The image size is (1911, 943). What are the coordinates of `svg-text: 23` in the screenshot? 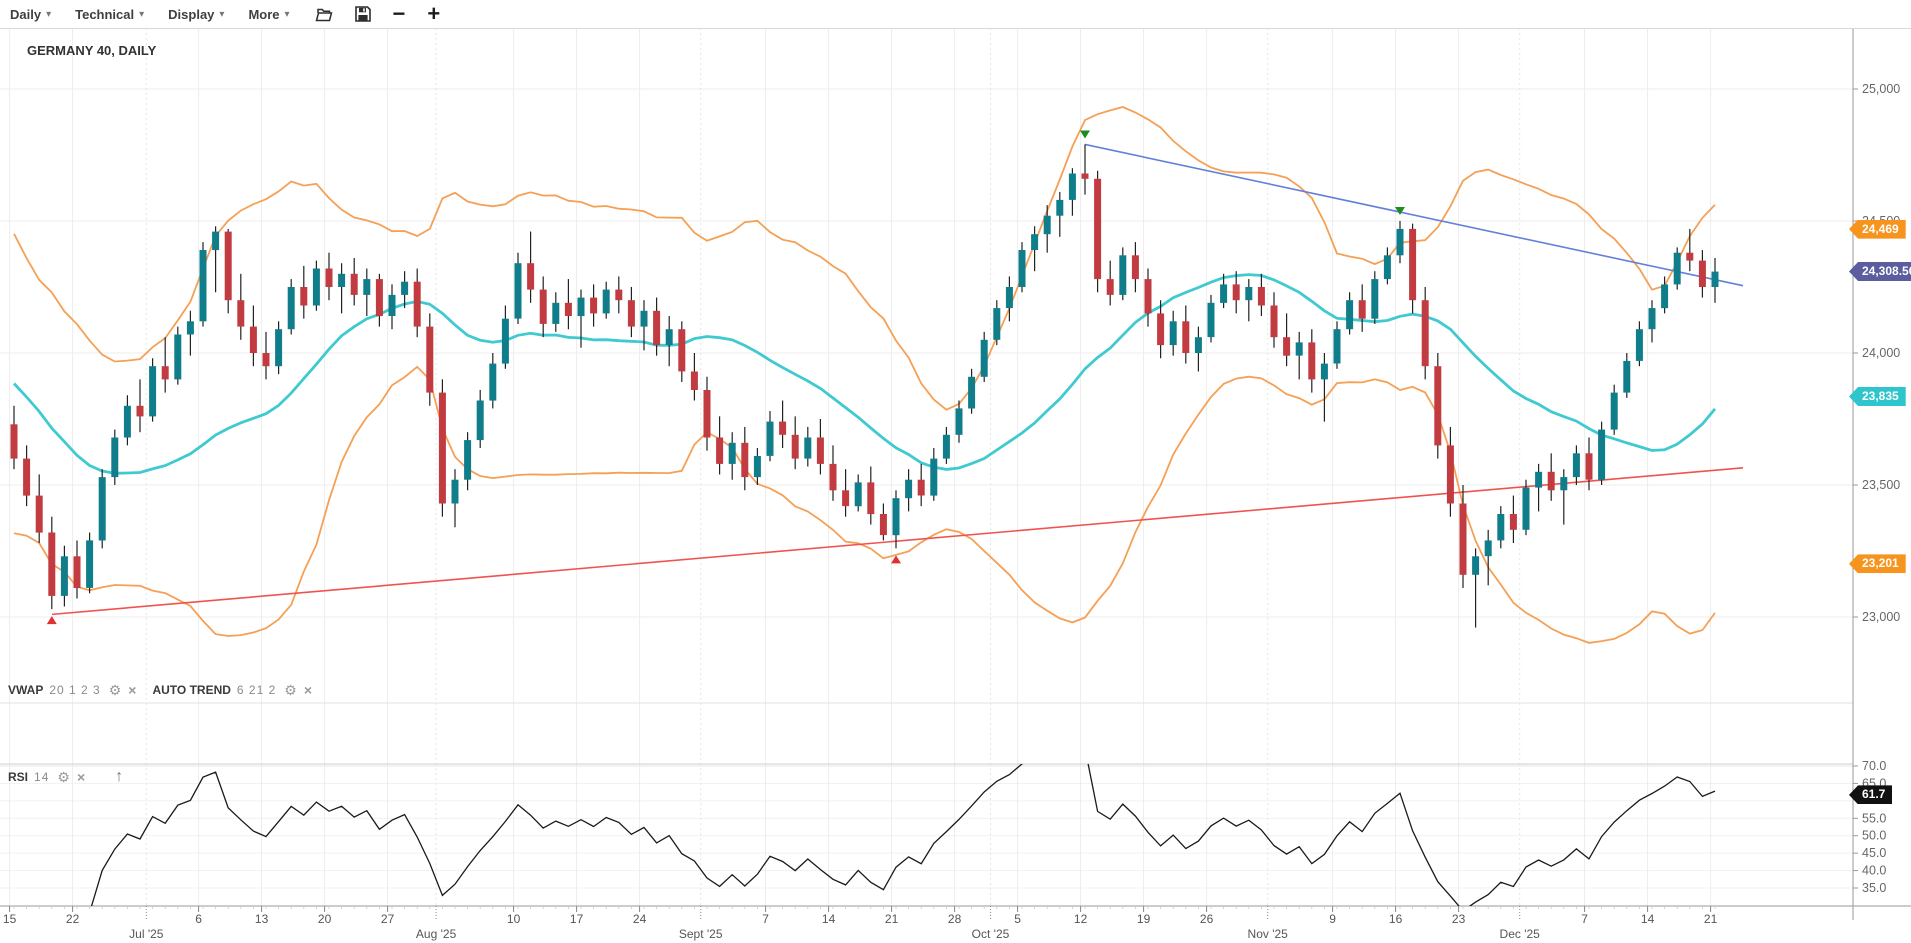 It's located at (1459, 919).